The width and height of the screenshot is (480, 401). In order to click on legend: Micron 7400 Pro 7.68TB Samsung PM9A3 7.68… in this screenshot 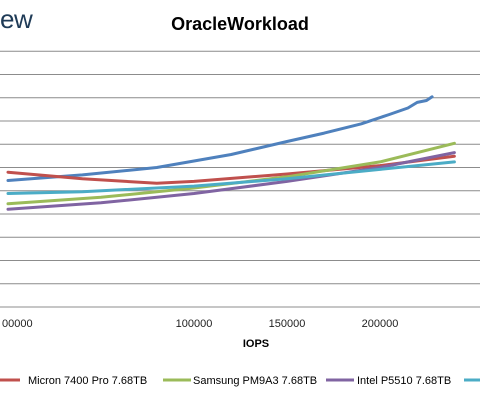, I will do `click(240, 381)`.